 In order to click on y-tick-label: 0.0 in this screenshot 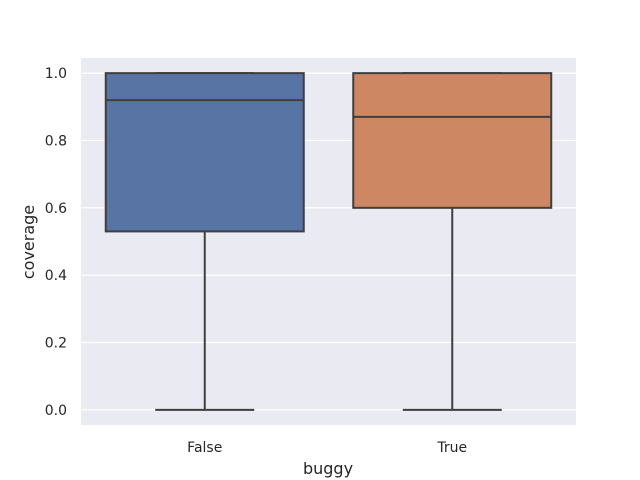, I will do `click(56, 411)`.